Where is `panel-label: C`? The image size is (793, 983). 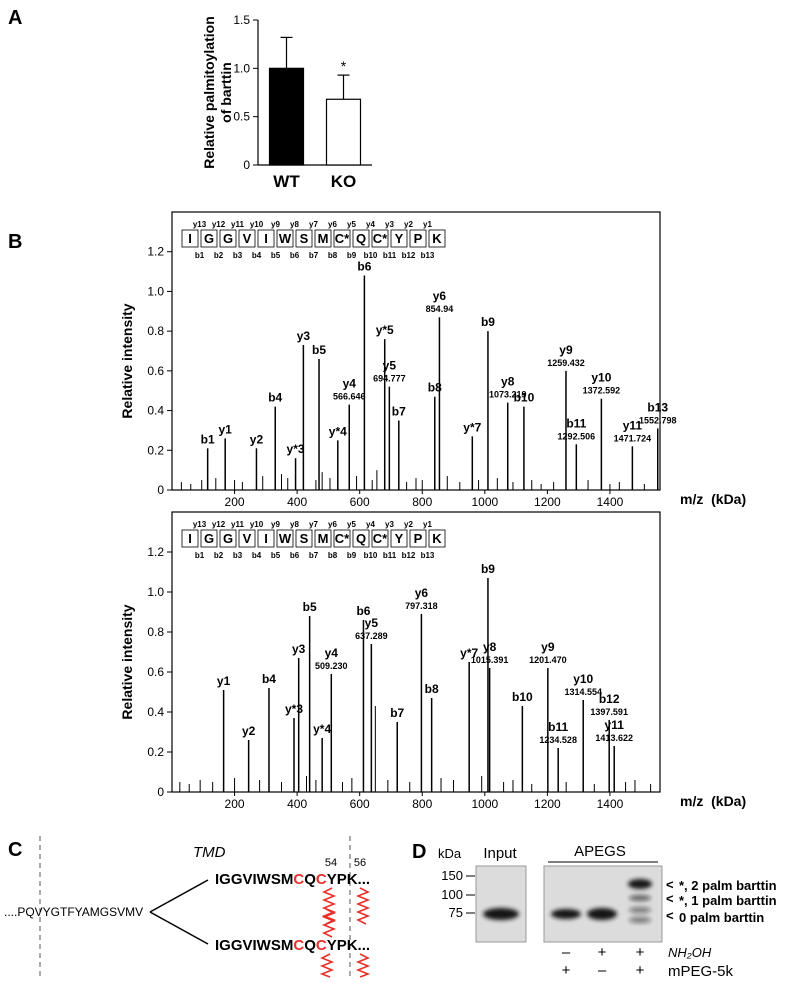
panel-label: C is located at coordinates (15, 850).